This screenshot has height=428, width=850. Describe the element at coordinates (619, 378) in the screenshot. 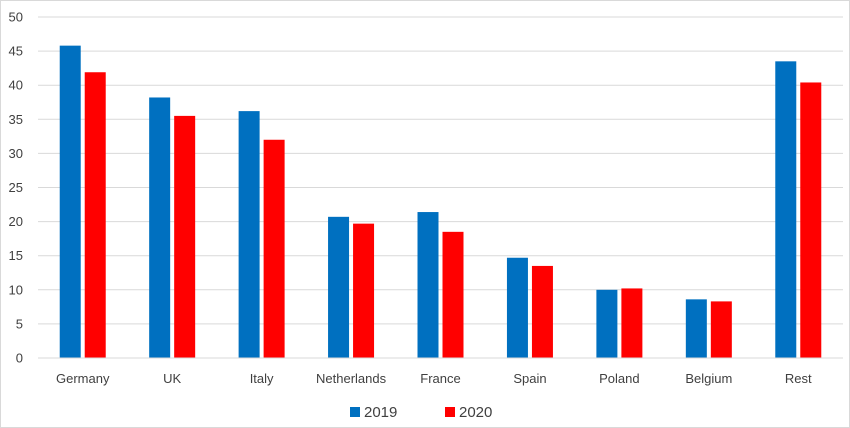

I see `x-tick-label: Poland` at that location.